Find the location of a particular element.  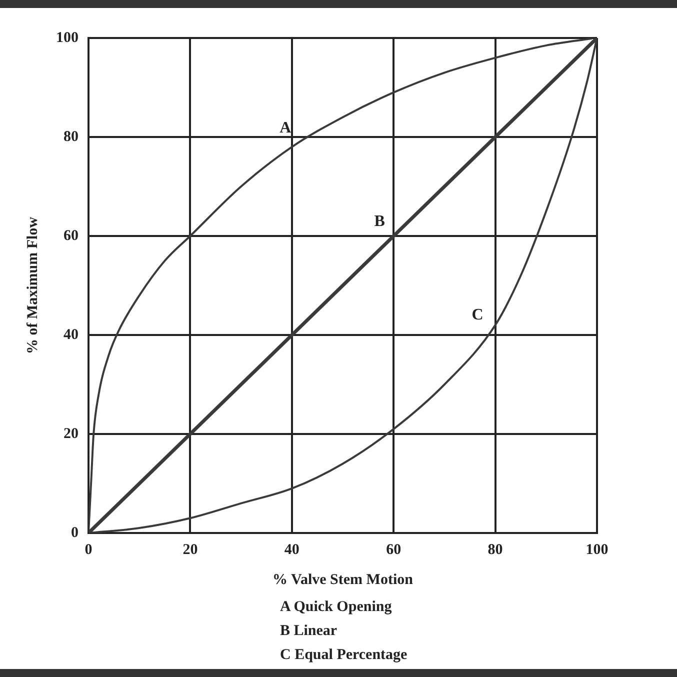

series-label: C is located at coordinates (478, 315).